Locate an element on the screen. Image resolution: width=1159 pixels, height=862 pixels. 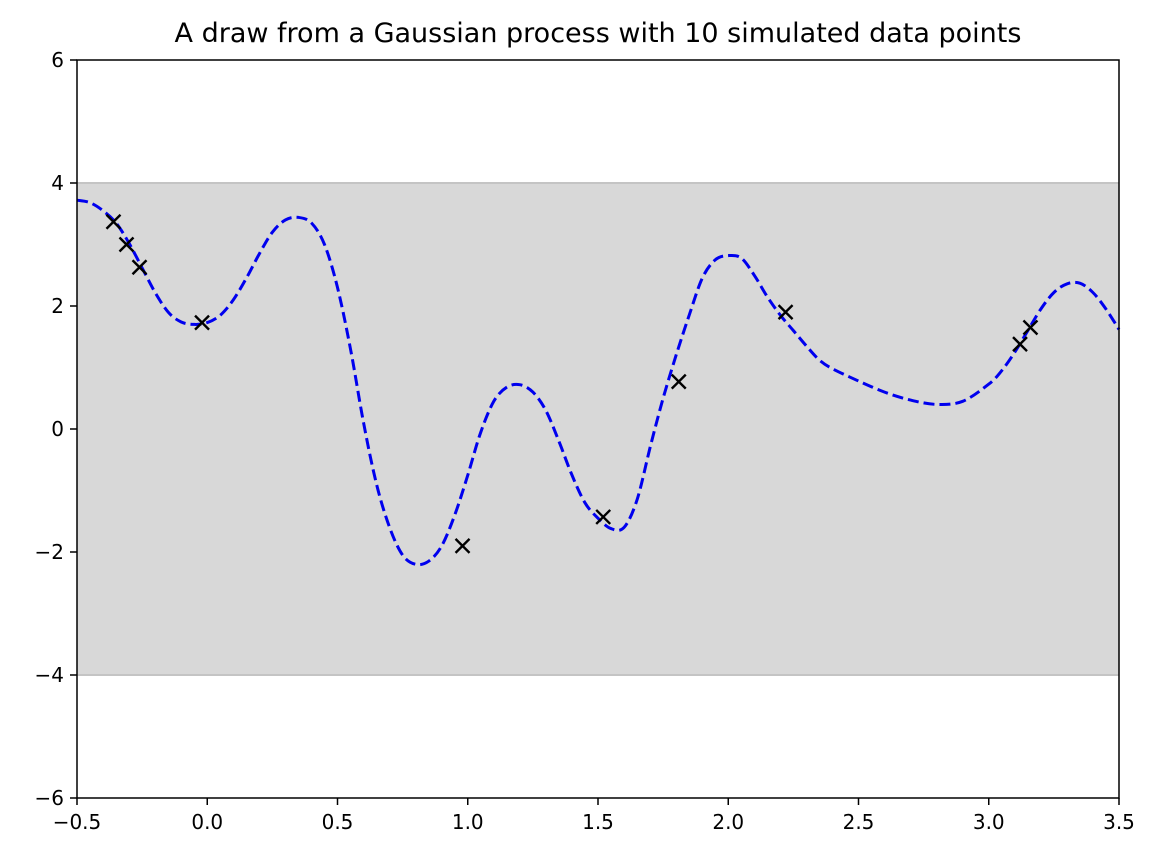
y-tick-label: 6 is located at coordinates (57, 60).